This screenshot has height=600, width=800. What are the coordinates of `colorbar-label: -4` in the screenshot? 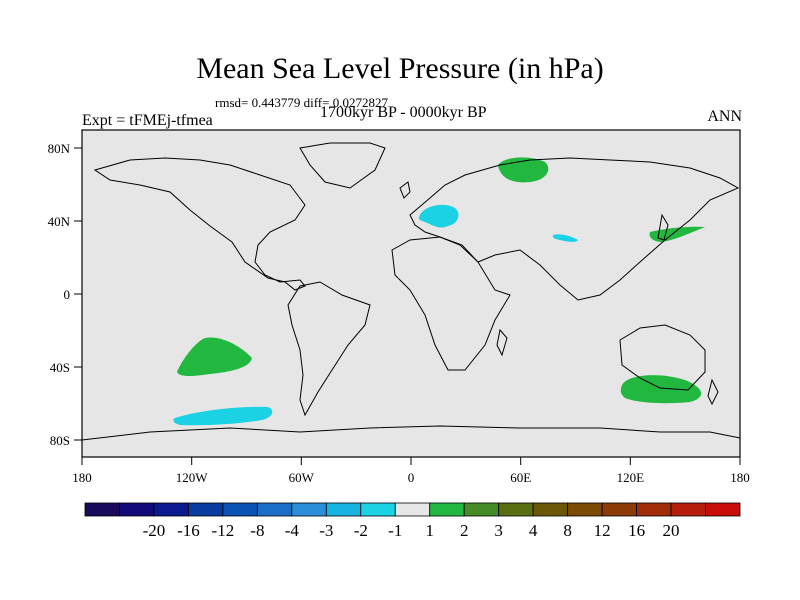 It's located at (292, 530).